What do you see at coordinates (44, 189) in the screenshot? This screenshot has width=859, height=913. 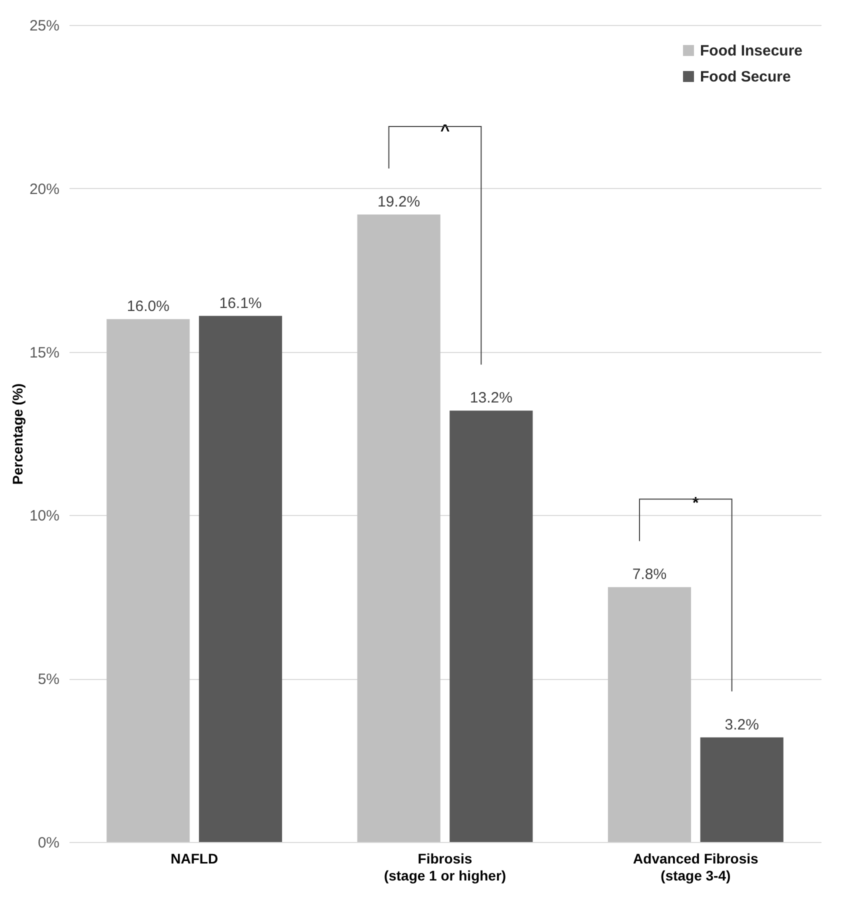 I see `y-tick-label: 20%` at bounding box center [44, 189].